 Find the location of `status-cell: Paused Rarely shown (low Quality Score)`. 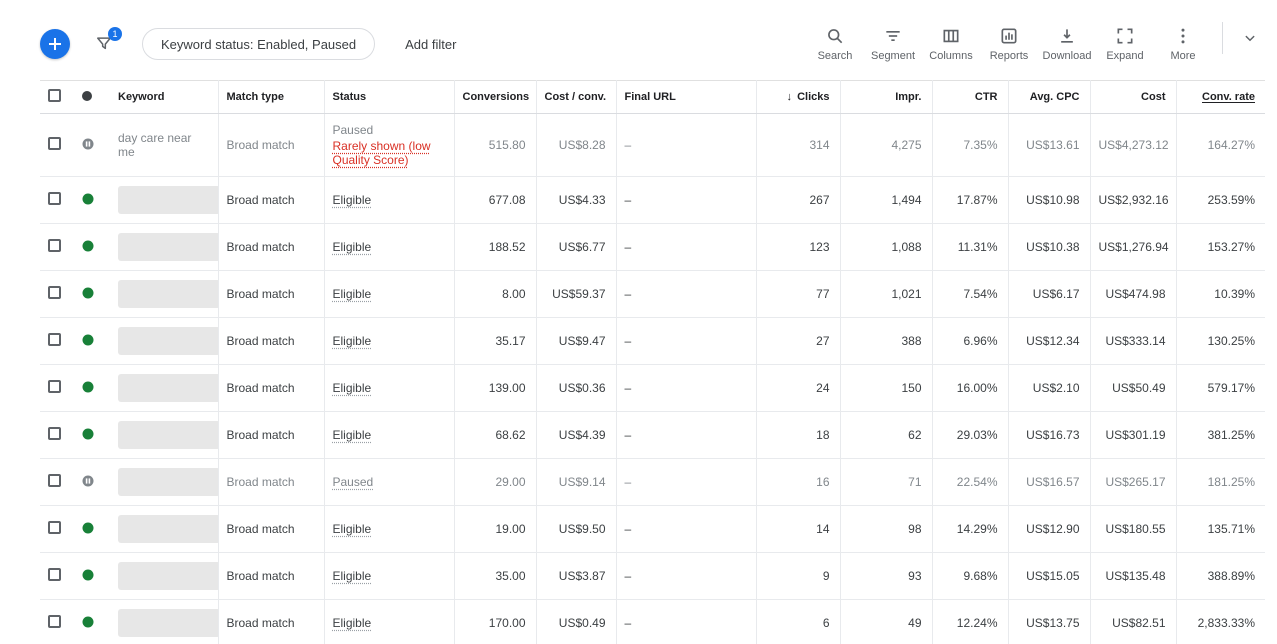

status-cell: Paused Rarely shown (low Quality Score) is located at coordinates (389, 145).